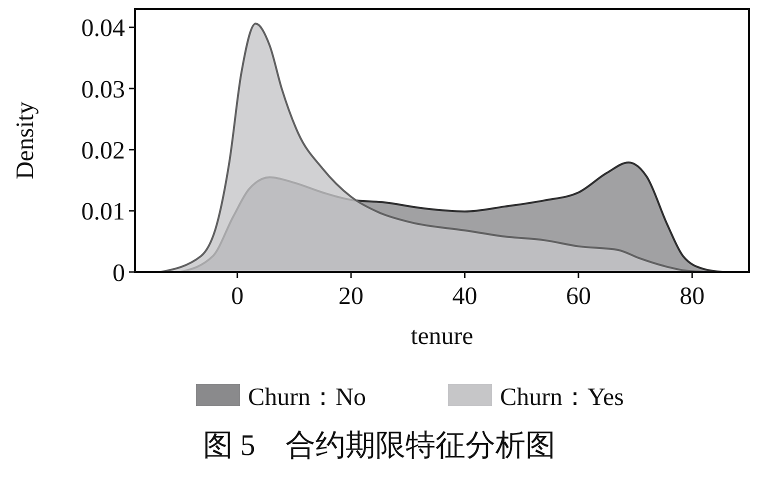 The height and width of the screenshot is (477, 762). I want to click on x-tick-label: 40, so click(465, 296).